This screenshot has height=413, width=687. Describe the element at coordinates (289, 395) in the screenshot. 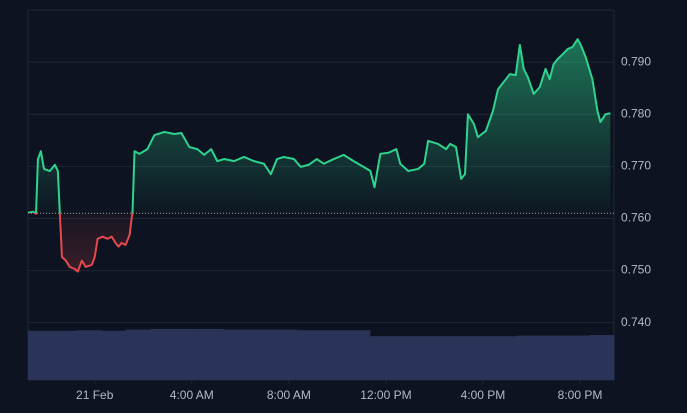

I see `x-tick-label: 8:00 AM` at that location.